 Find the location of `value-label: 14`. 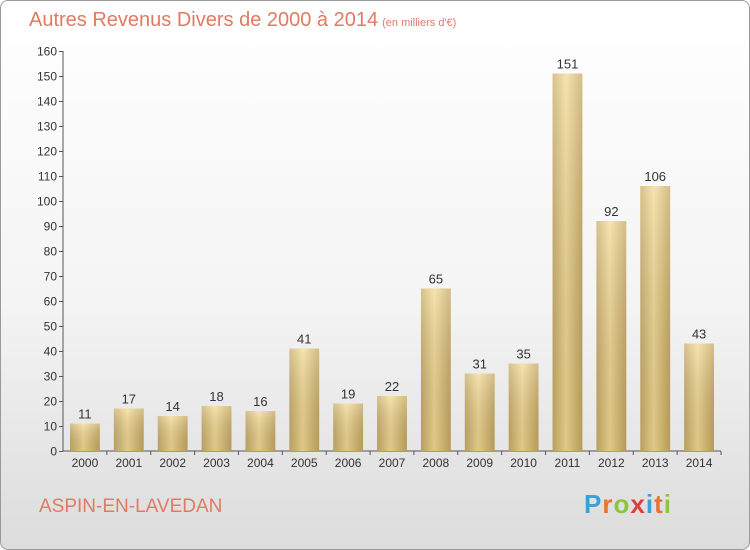

value-label: 14 is located at coordinates (172, 406).